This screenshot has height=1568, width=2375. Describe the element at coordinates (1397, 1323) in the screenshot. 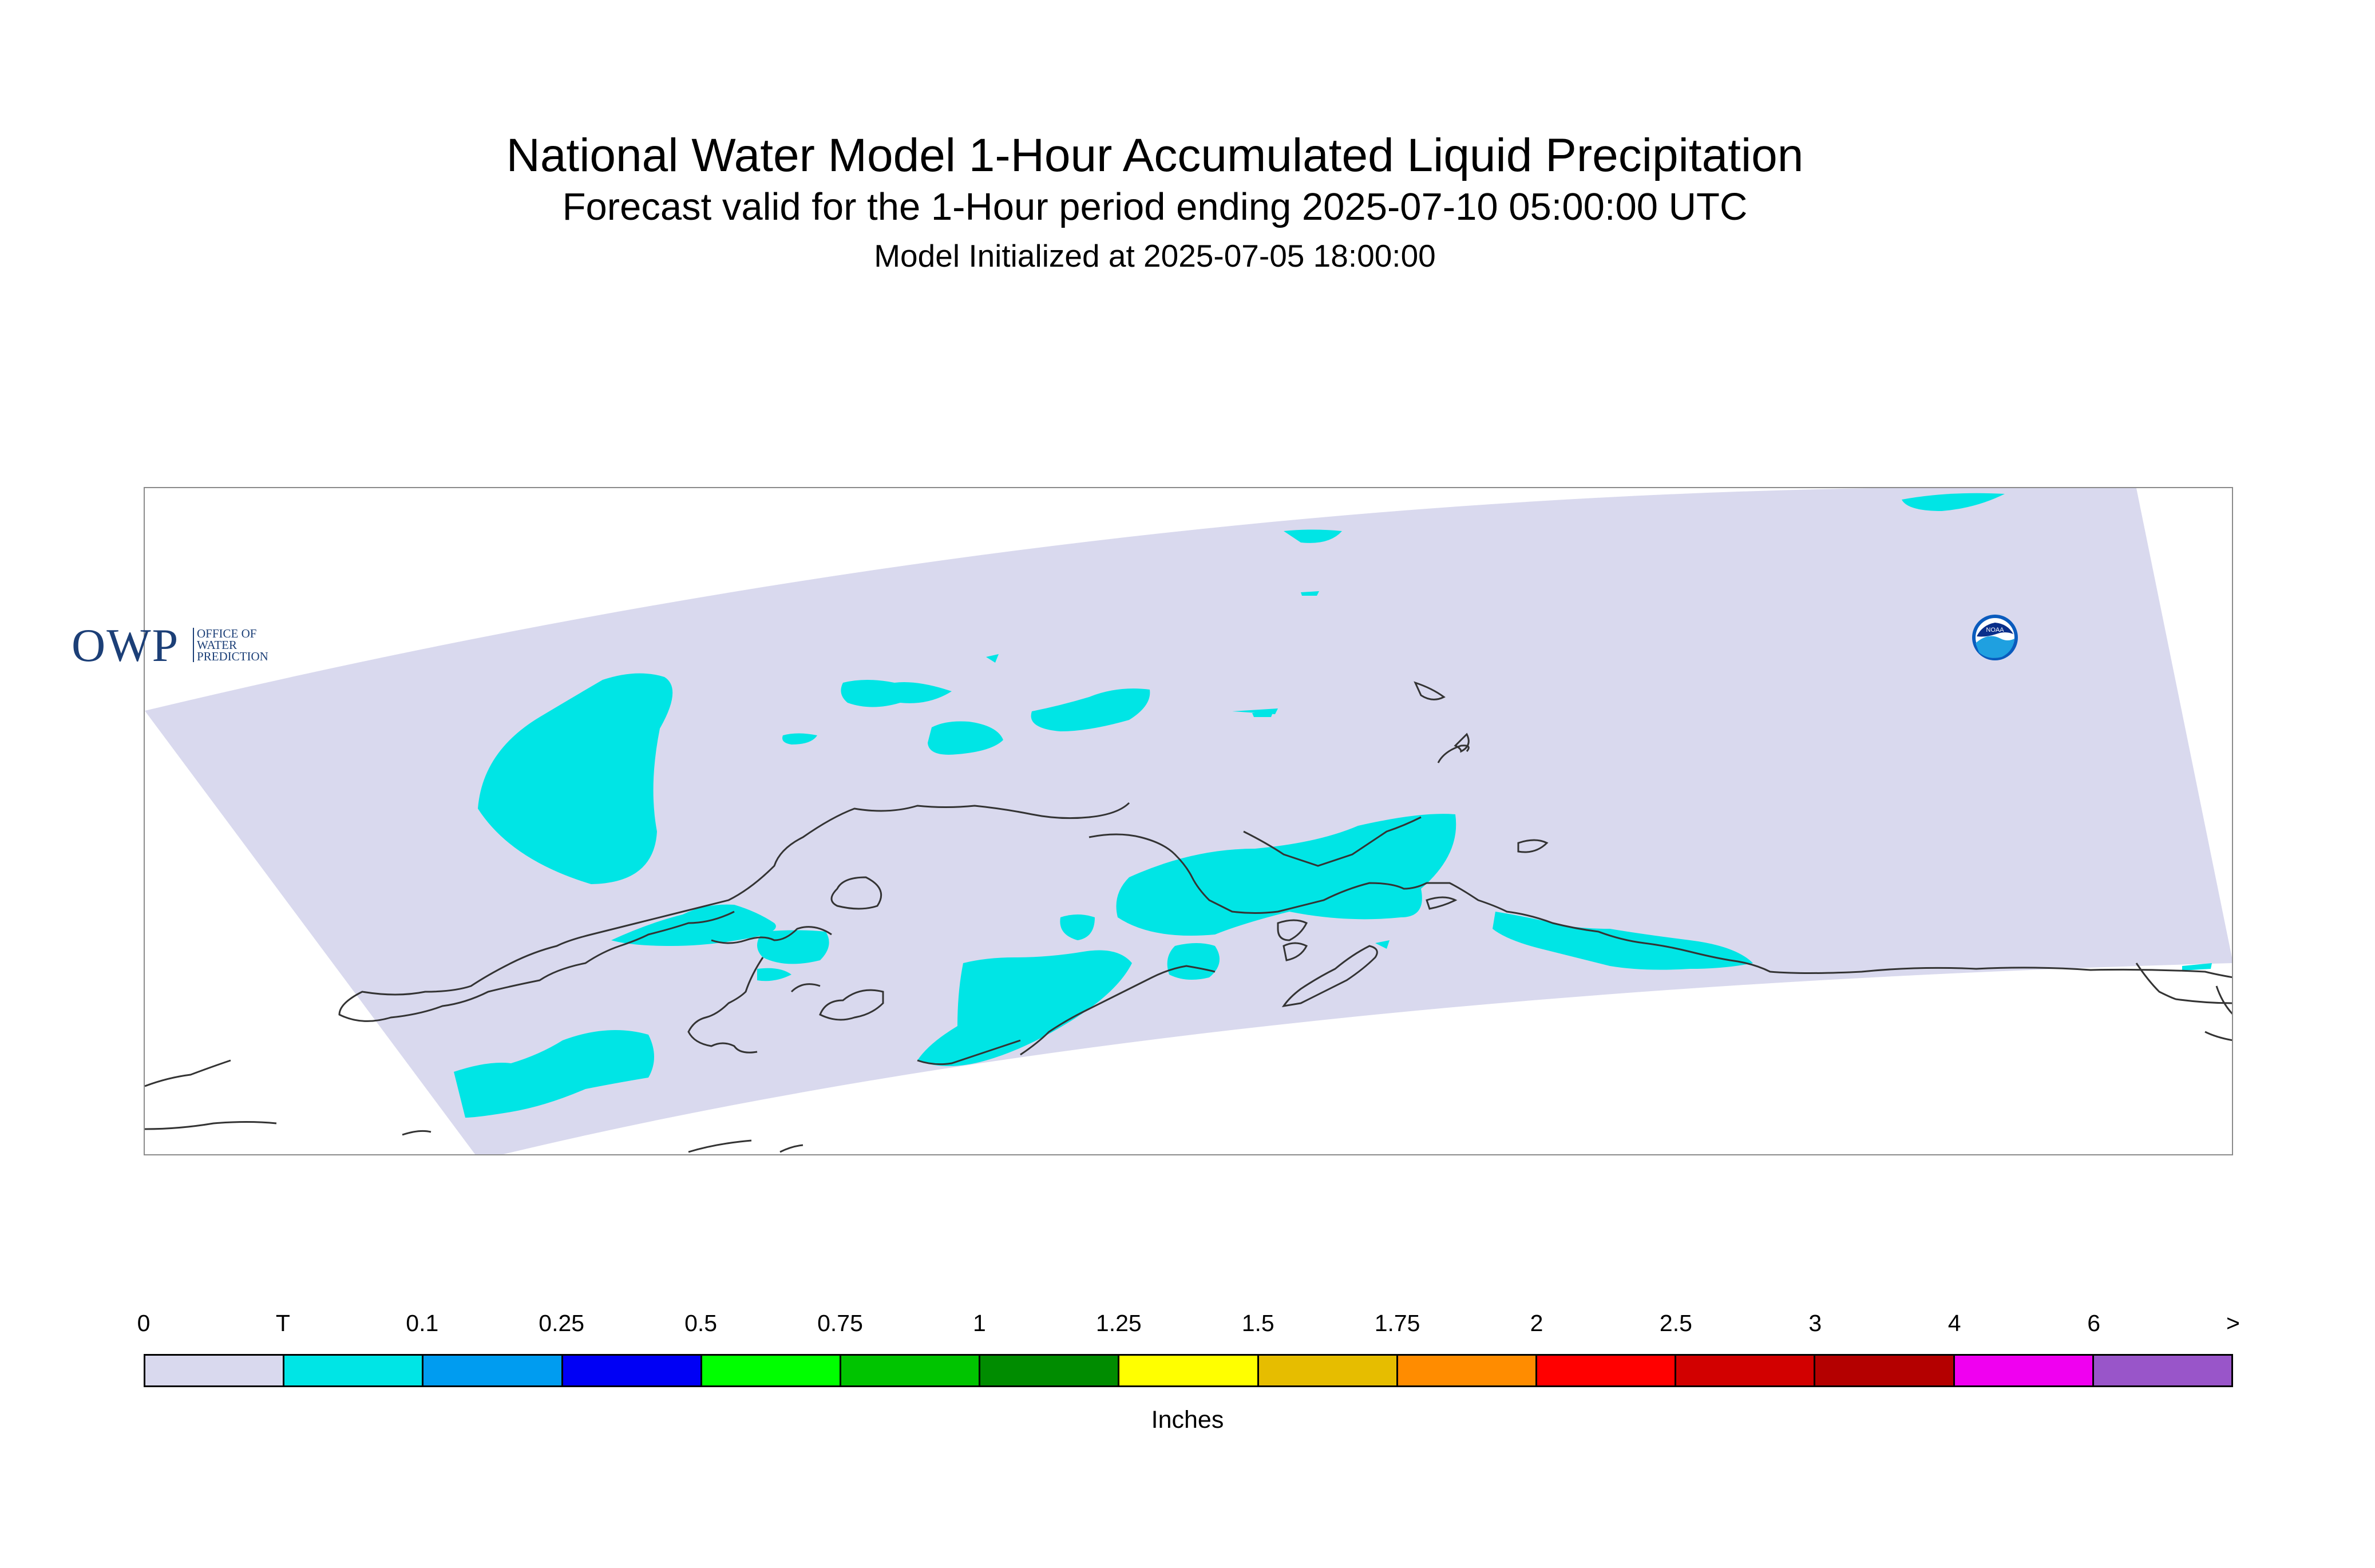

I see `legend-label: 1.75` at that location.